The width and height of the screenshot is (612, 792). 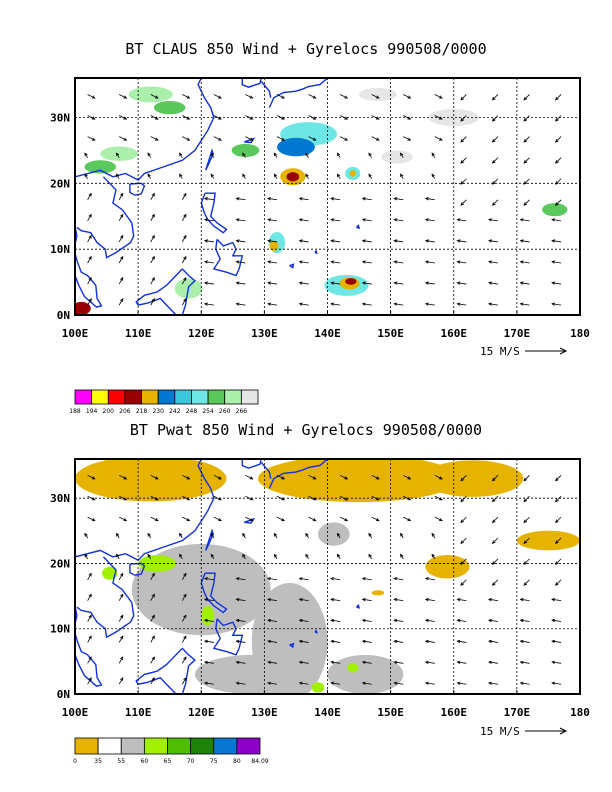 I want to click on colorbar-label: 70, so click(x=191, y=761).